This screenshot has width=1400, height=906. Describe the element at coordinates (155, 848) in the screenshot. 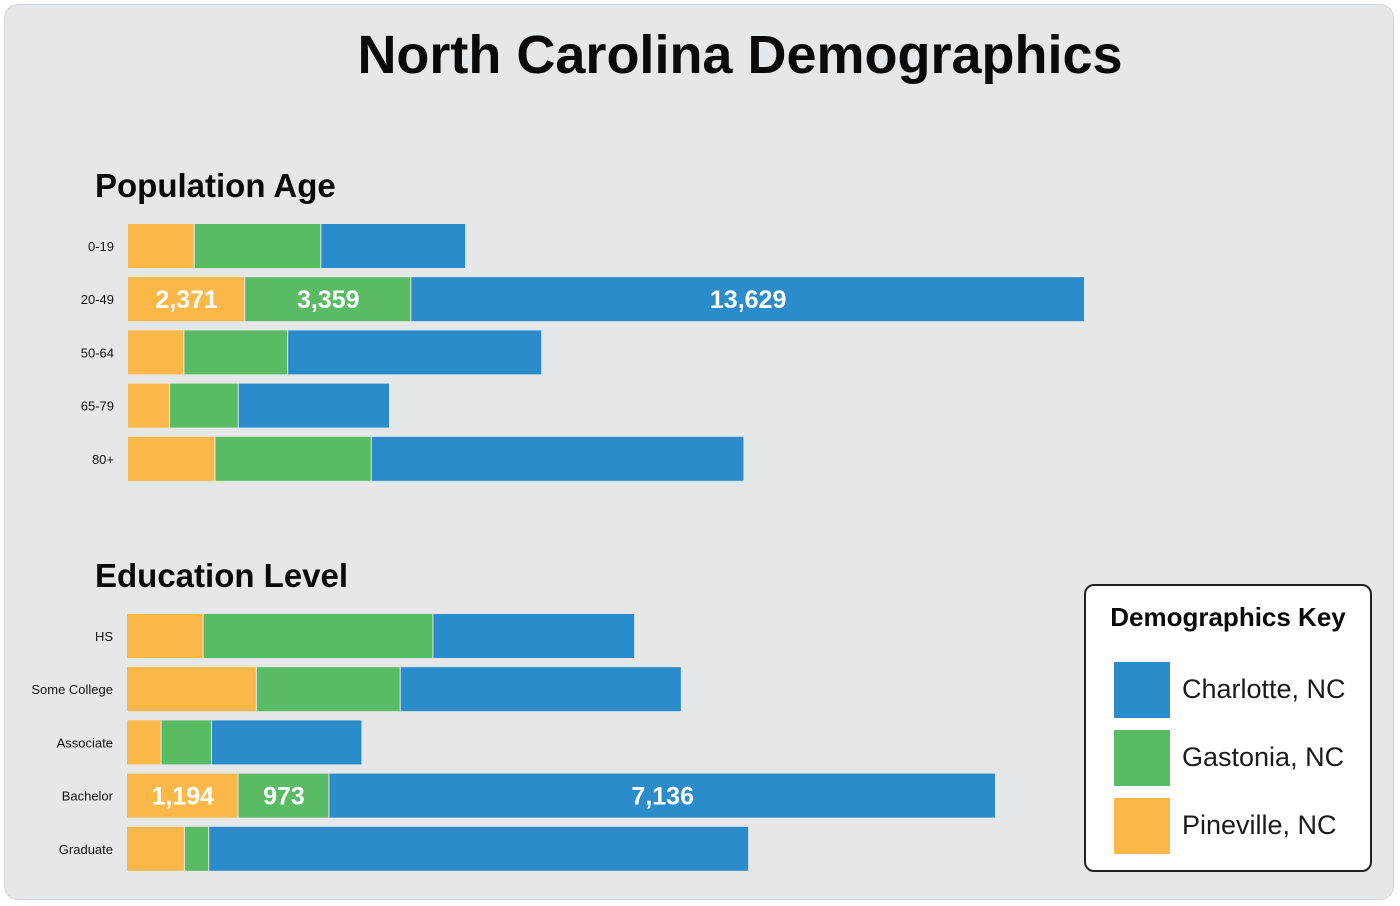

I see `bar-graduate-pineville-nc` at that location.